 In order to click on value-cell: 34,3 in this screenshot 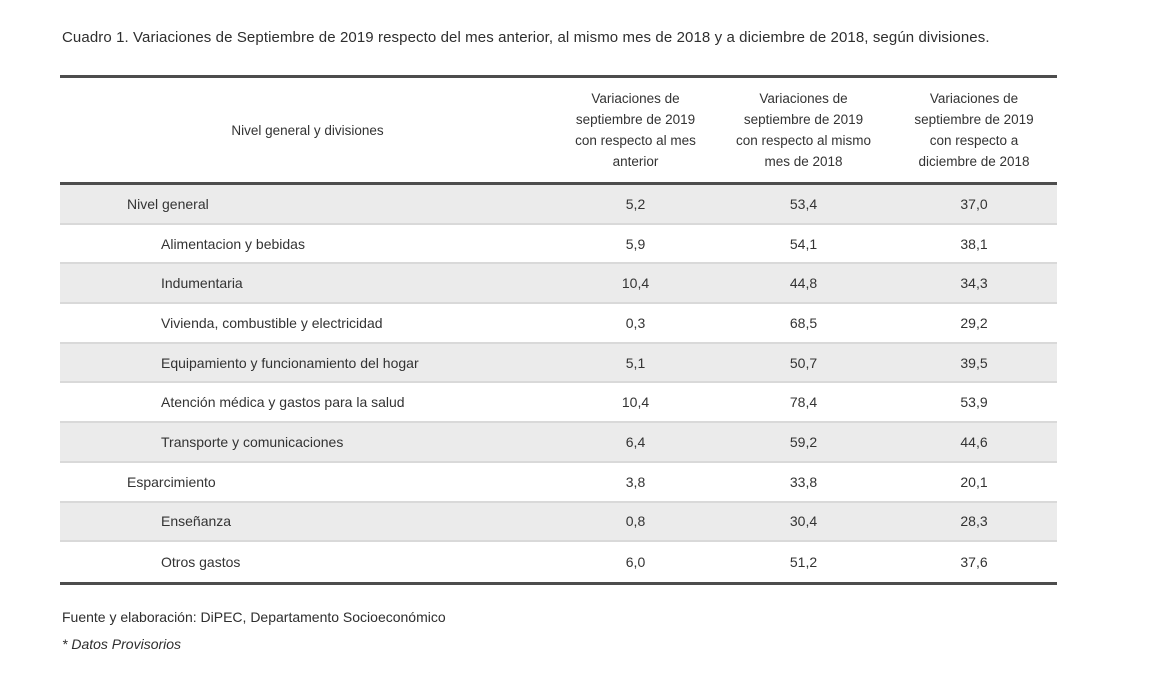, I will do `click(974, 283)`.